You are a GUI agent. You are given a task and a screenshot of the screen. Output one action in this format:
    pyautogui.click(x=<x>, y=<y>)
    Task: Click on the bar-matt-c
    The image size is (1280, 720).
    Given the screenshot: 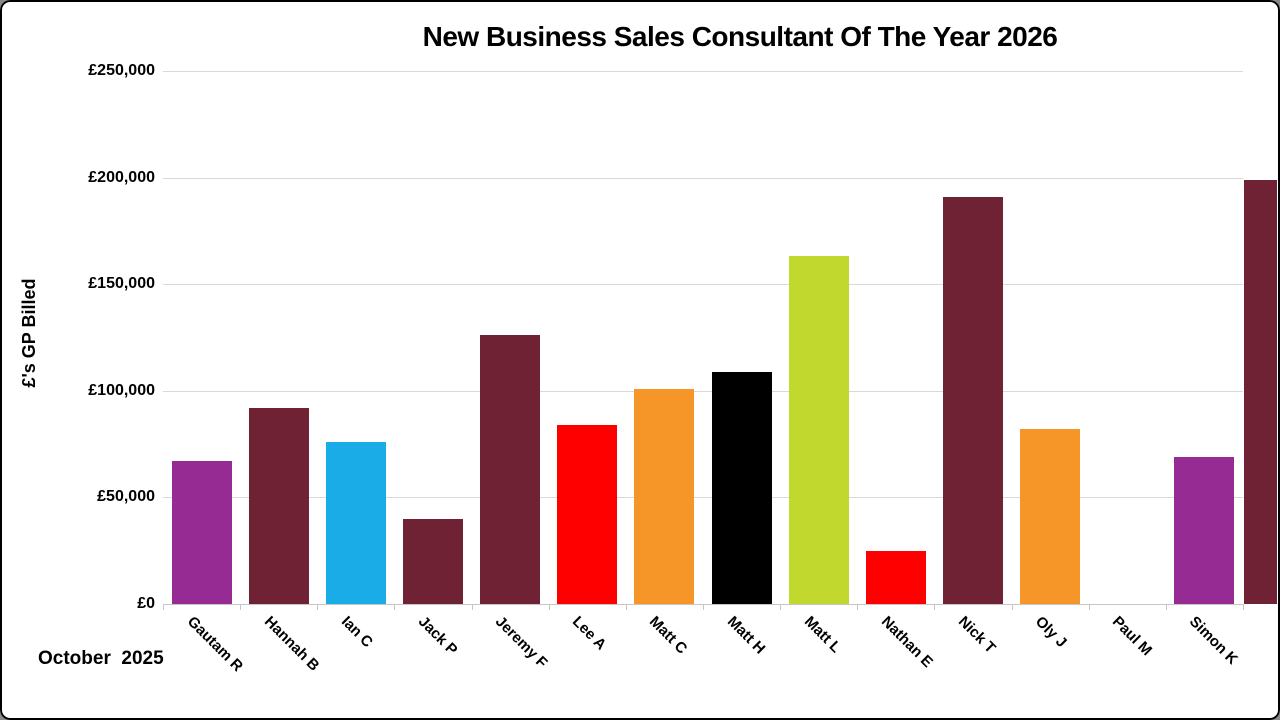 What is the action you would take?
    pyautogui.click(x=664, y=496)
    